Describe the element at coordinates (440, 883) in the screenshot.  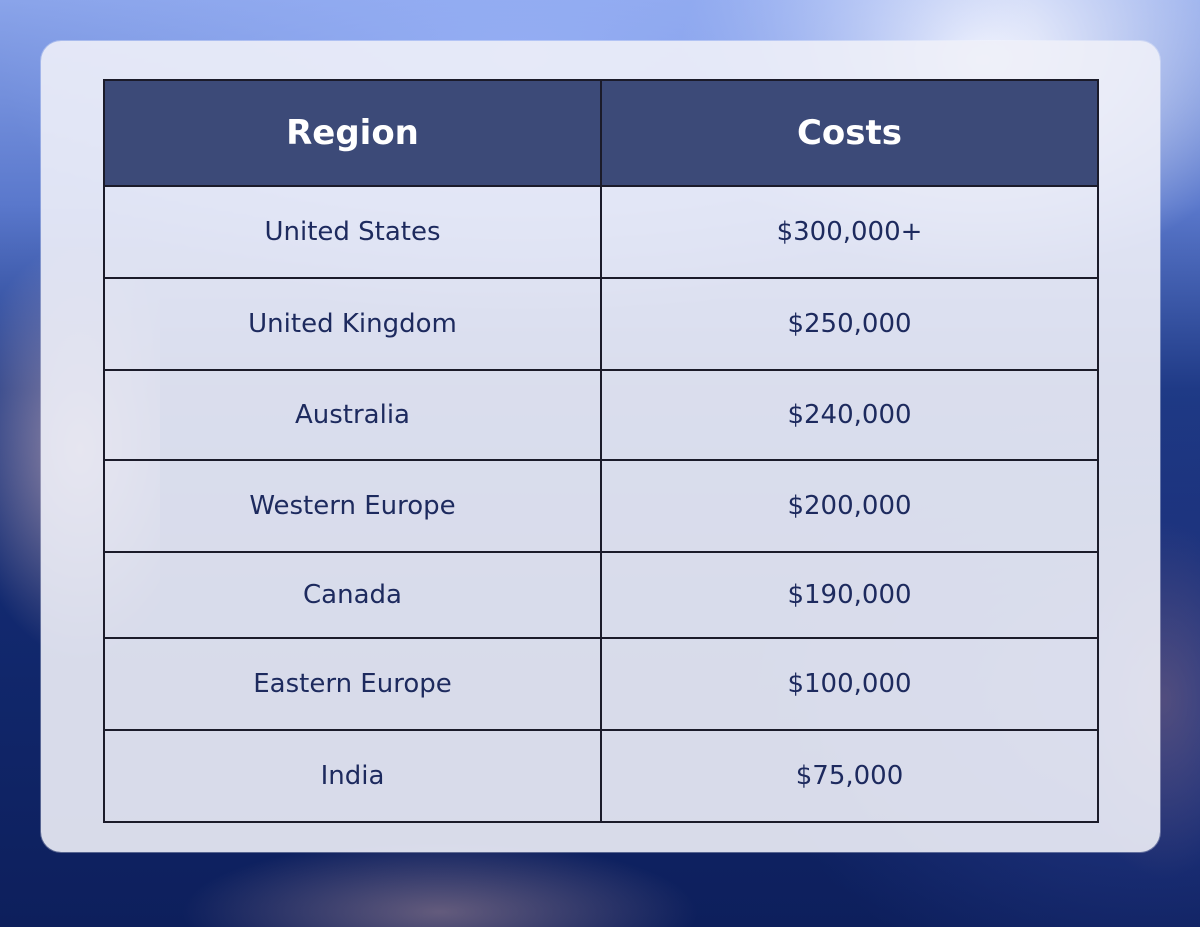
I see `background-hand-bottom` at that location.